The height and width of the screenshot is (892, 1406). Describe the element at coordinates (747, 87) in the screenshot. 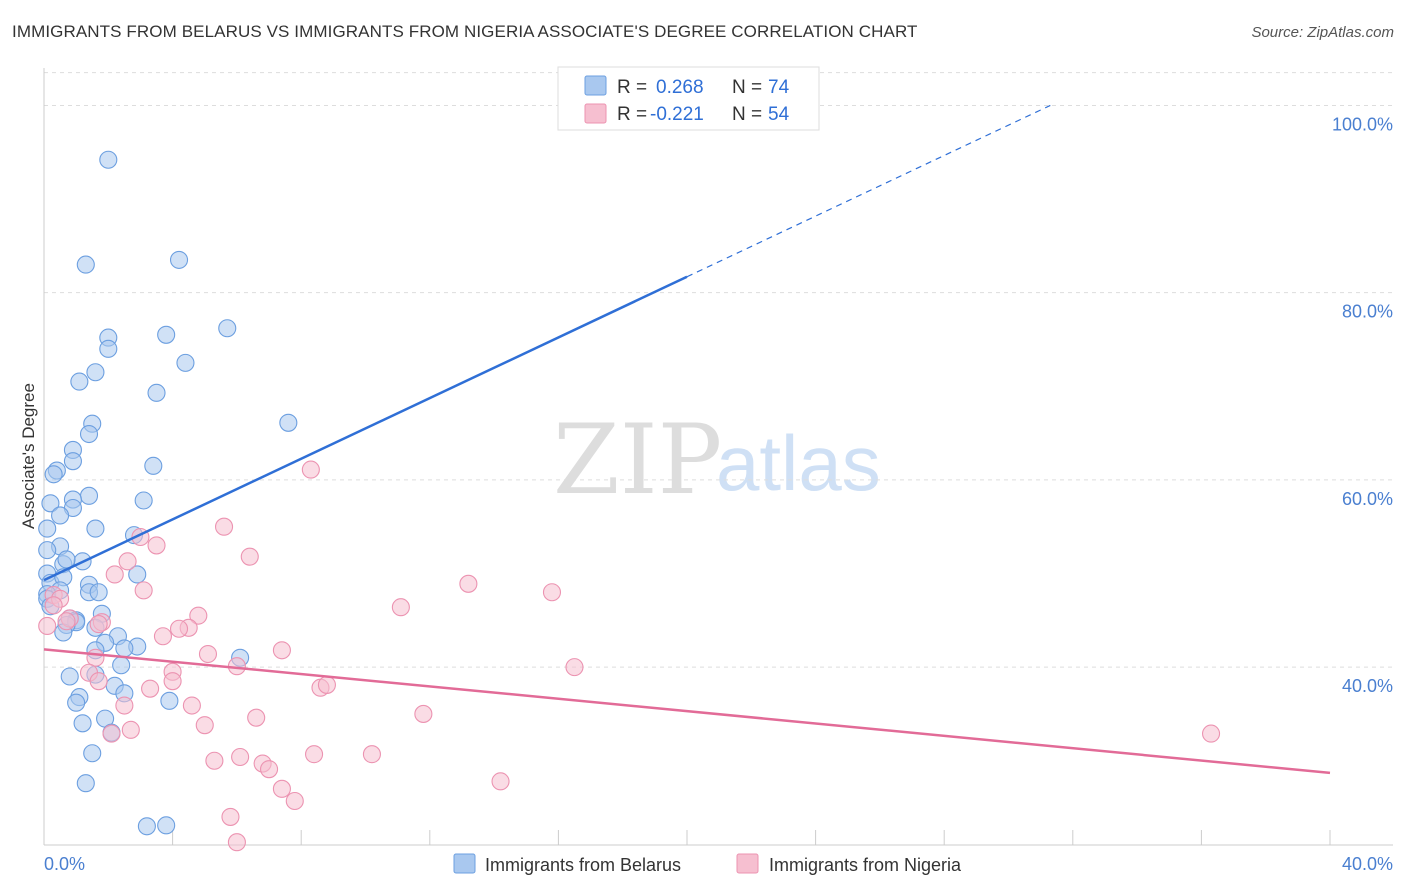

I see `legend-n-label-belarus: N =` at that location.